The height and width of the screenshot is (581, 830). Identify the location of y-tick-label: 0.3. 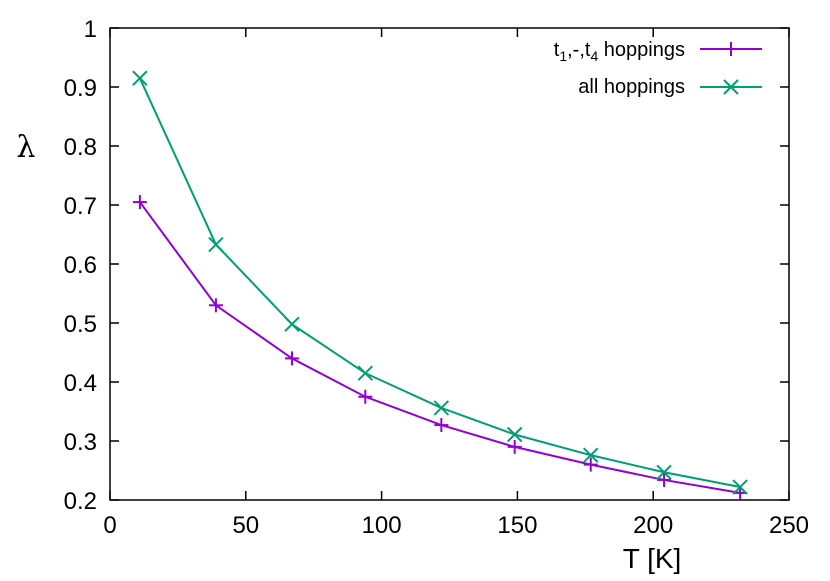
(80, 442).